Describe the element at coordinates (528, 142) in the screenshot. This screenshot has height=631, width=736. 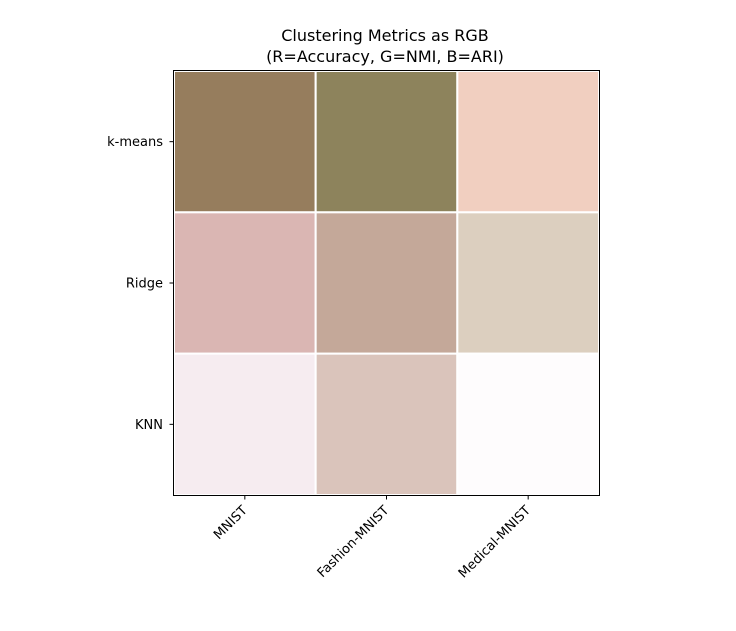
I see `heatmap-cell-k-means-Medical-MNIST` at that location.